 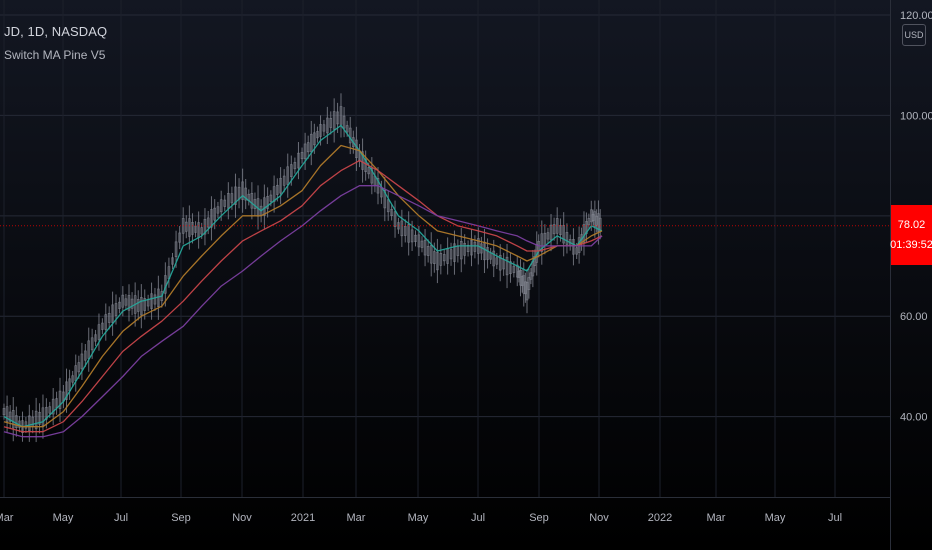 I want to click on symbol-legend: JD, 1D, NASDAQ, so click(x=56, y=31).